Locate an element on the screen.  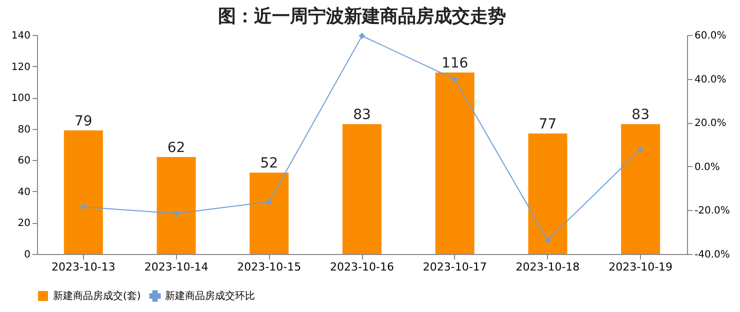
y2-tick-label: 0.0% is located at coordinates (707, 167).